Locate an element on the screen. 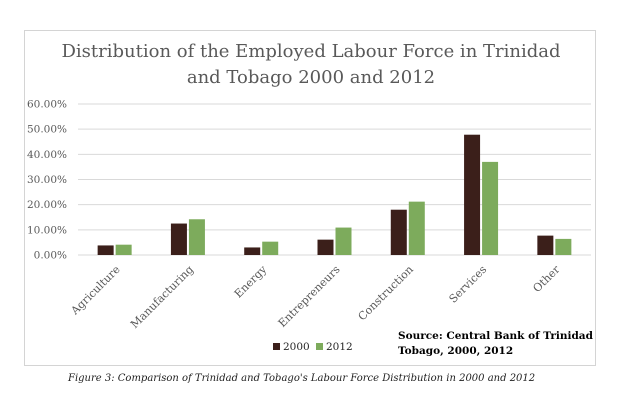  y-tick-label: 40.00% is located at coordinates (47, 155).